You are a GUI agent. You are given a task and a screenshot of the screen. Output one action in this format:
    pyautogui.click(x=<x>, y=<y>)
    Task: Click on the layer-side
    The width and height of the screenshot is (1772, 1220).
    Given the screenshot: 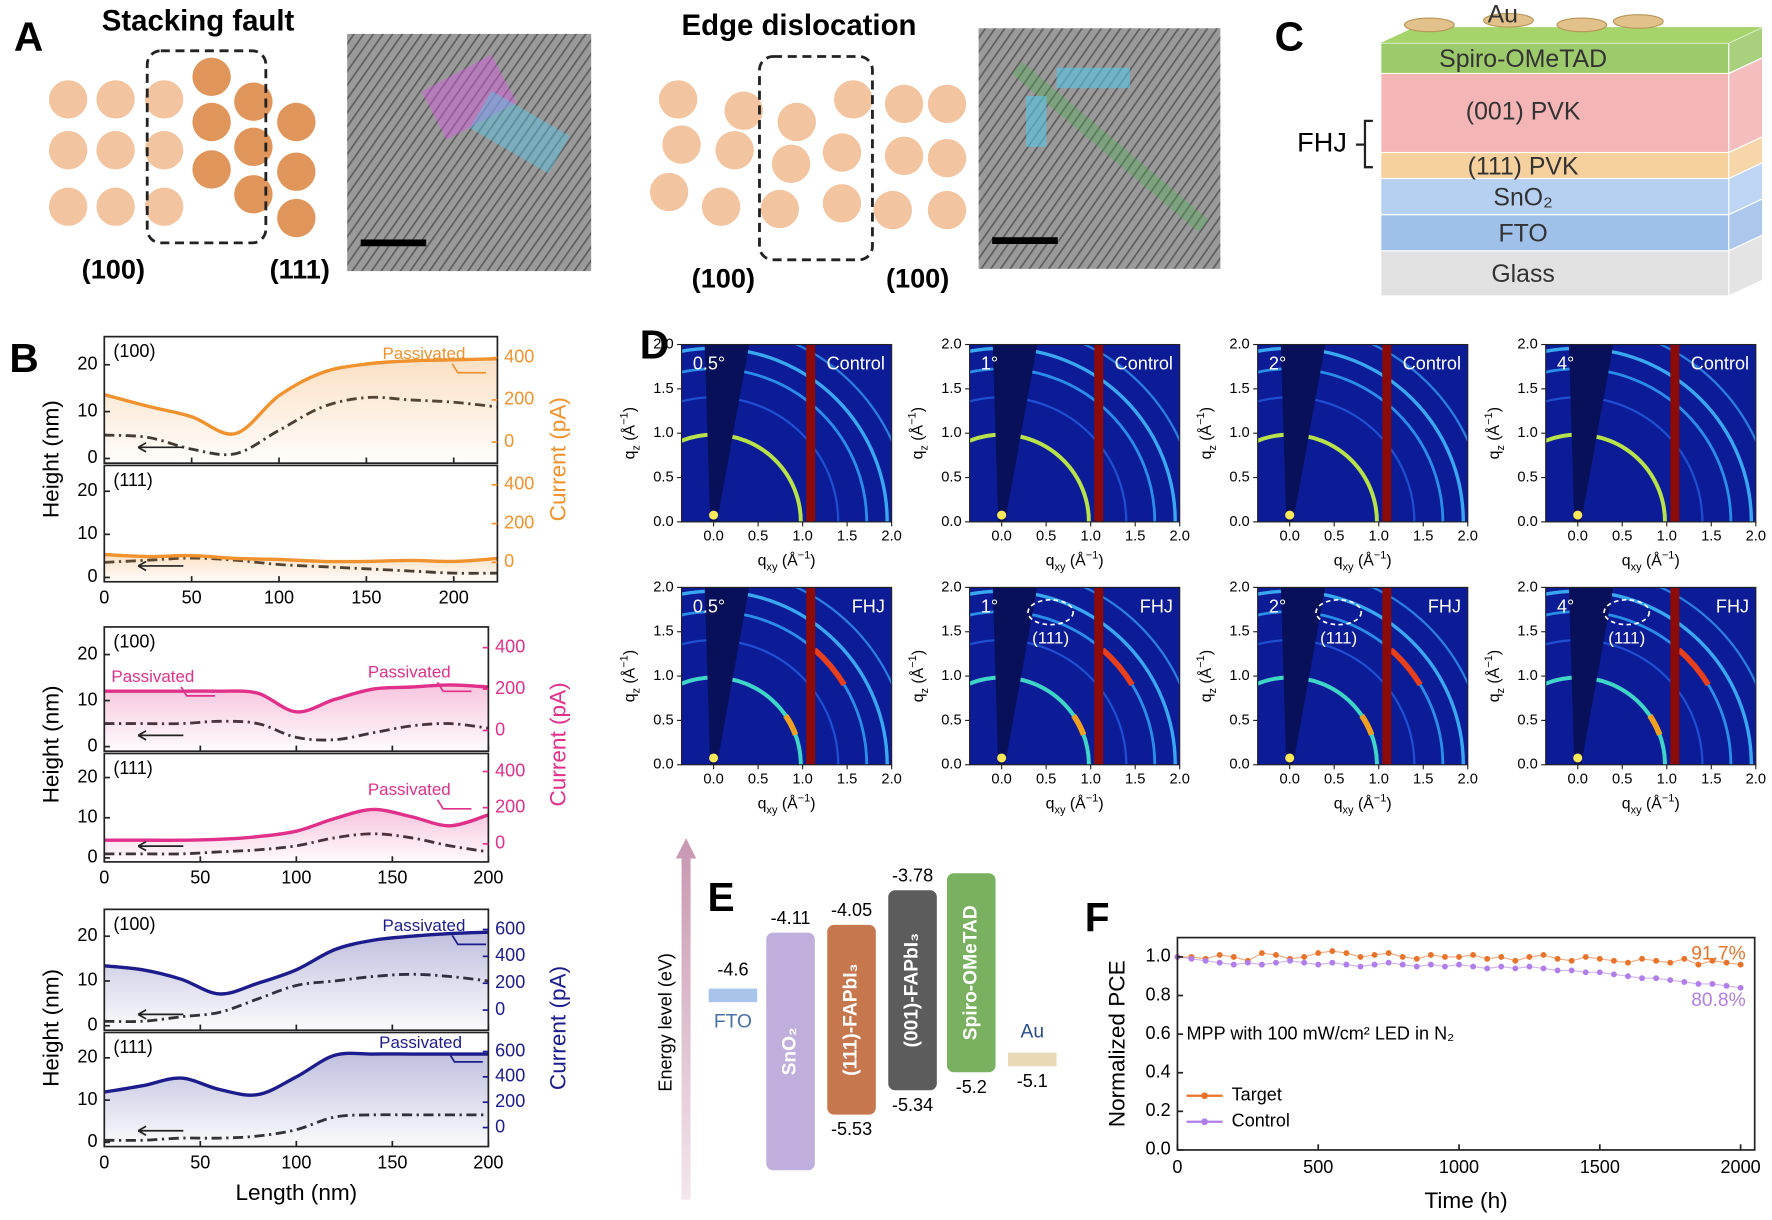 What is the action you would take?
    pyautogui.click(x=1746, y=105)
    